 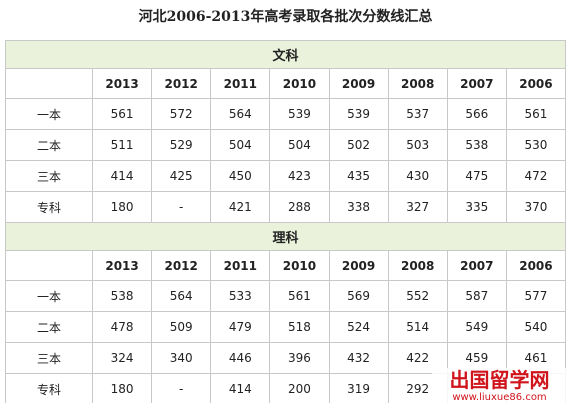 What do you see at coordinates (299, 327) in the screenshot?
I see `score-cell: 518` at bounding box center [299, 327].